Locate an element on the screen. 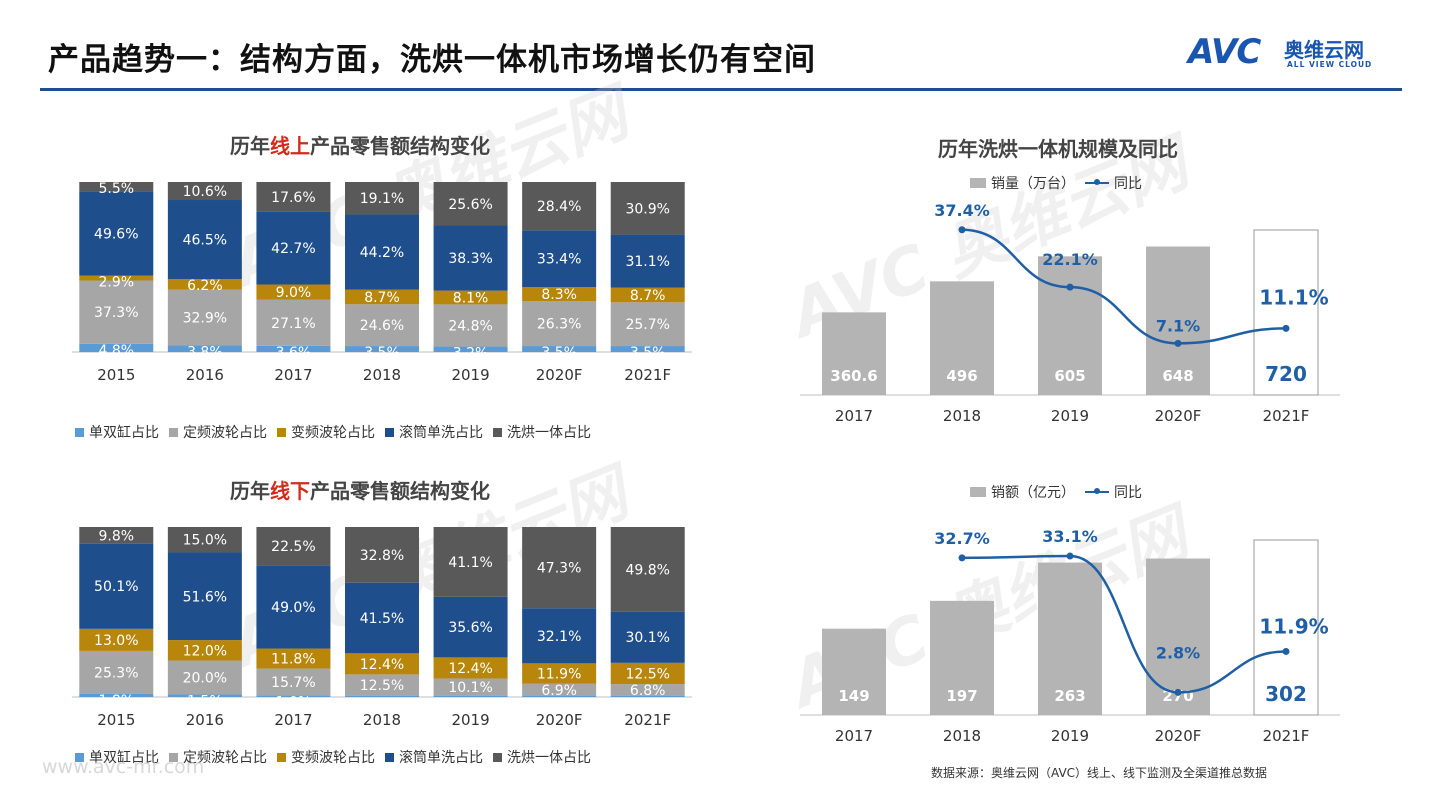 This screenshot has height=810, width=1439. data-label: 3.5% is located at coordinates (559, 353).